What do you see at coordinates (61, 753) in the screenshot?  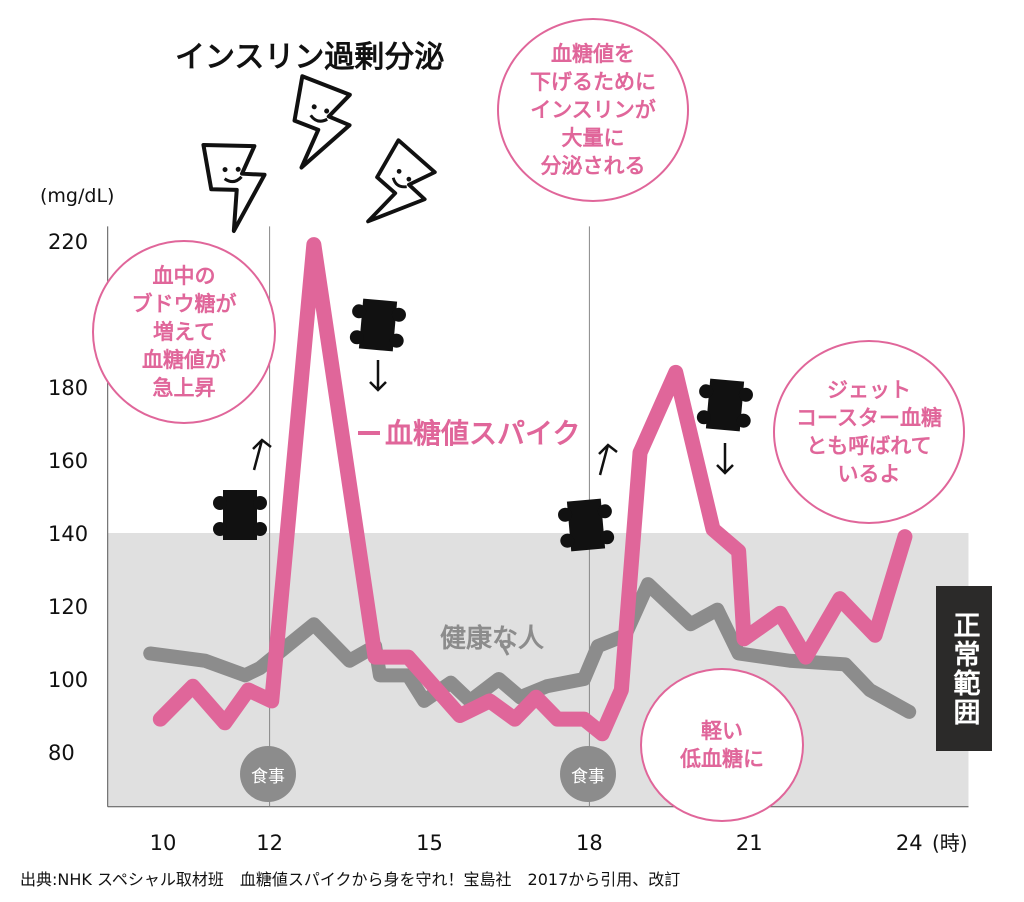 I see `y-tick-label: 80` at bounding box center [61, 753].